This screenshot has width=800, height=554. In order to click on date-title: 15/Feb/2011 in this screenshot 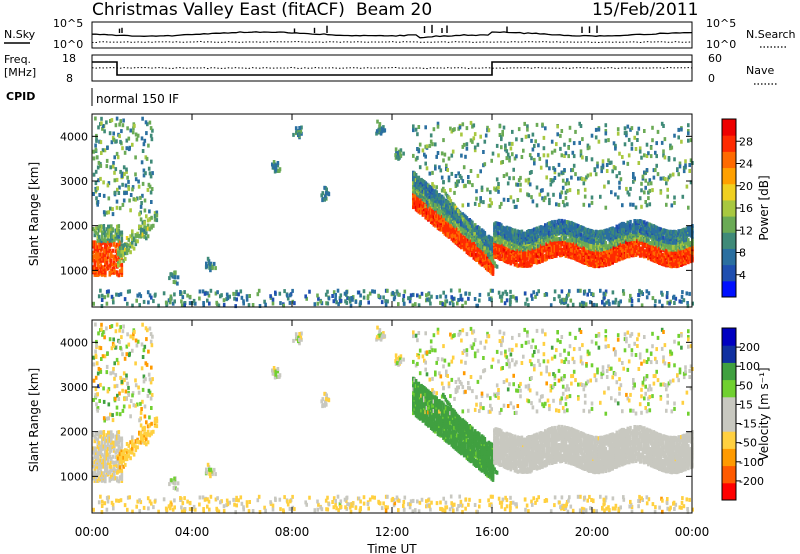, I will do `click(645, 10)`.